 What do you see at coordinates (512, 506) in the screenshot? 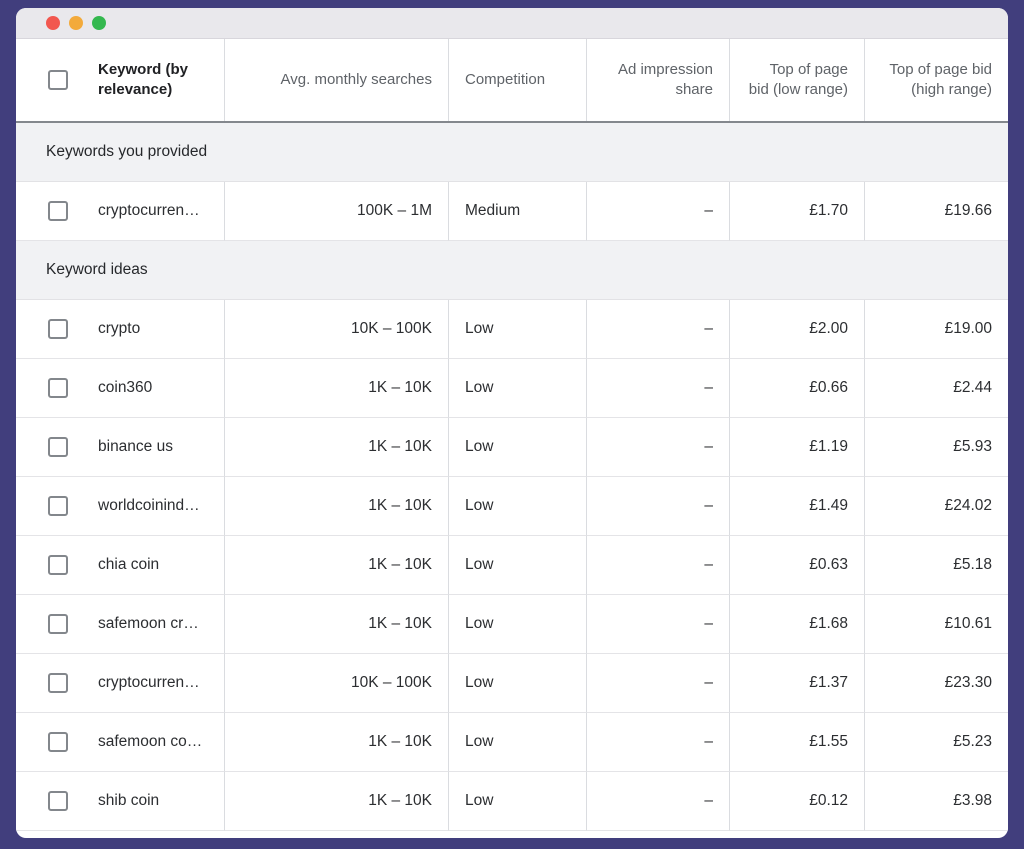
I see `table-row: worldcoinind… 1K – 10K Low – £1.49 £24.02` at bounding box center [512, 506].